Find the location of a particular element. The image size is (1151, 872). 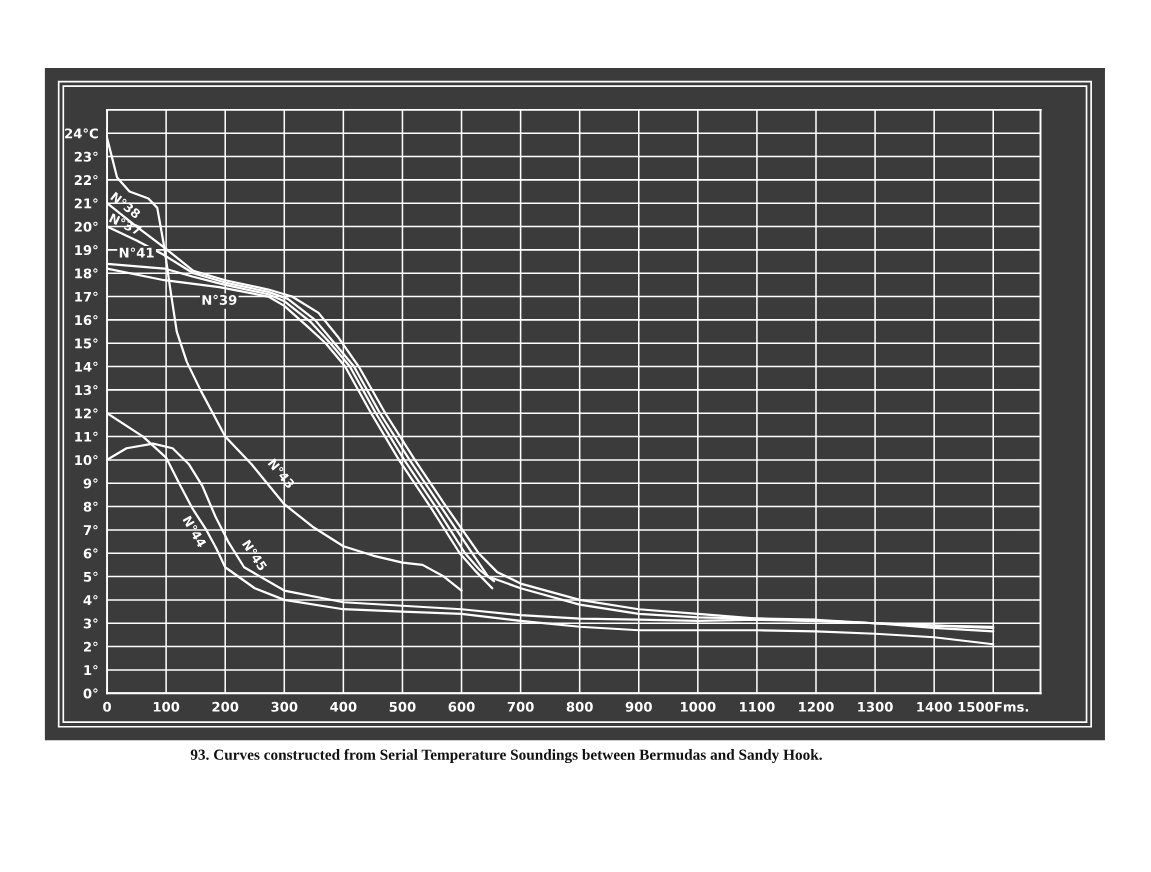

x-tick-label: 200 is located at coordinates (225, 706).